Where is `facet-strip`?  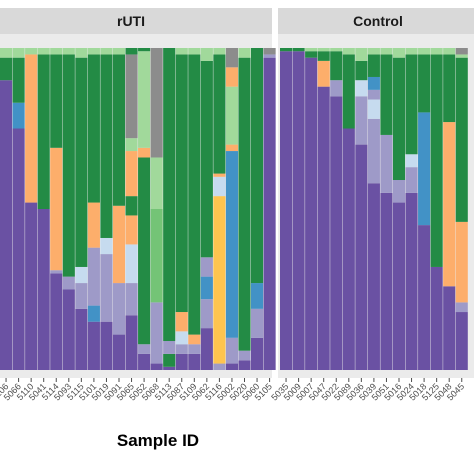
facet-strip is located at coordinates (376, 21).